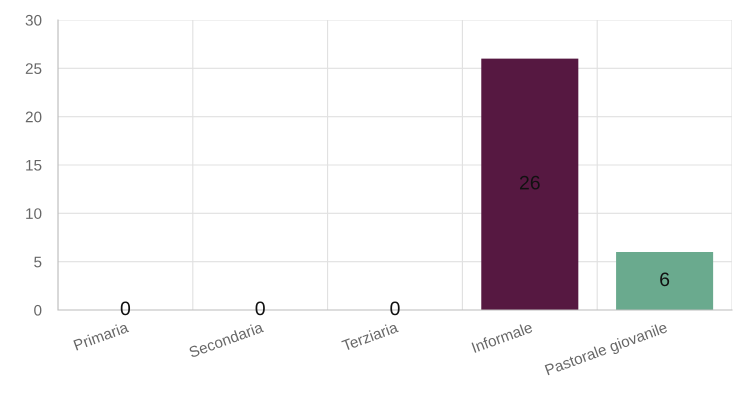 This screenshot has height=414, width=737. I want to click on y-tick-label: 30, so click(34, 20).